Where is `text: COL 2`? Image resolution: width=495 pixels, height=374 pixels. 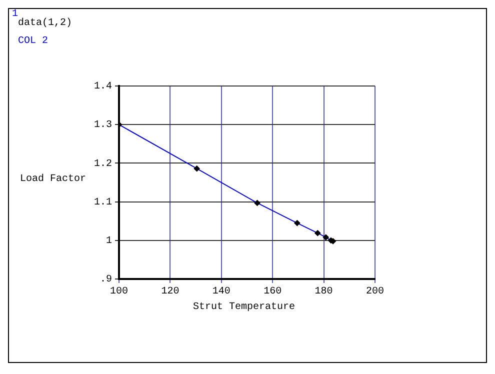
text: COL 2 is located at coordinates (33, 41).